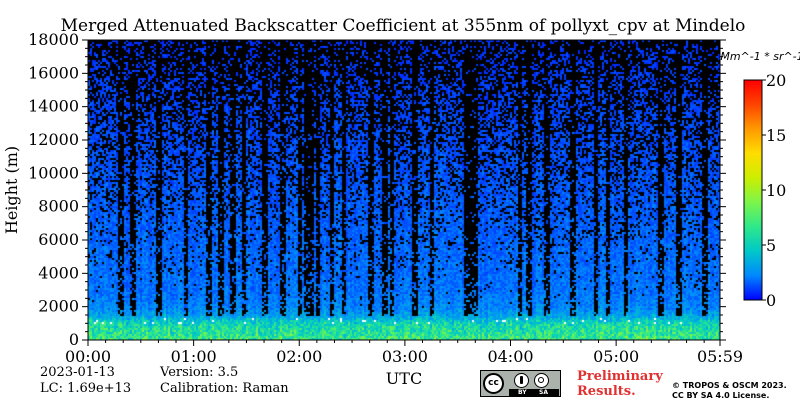 This screenshot has height=401, width=800. I want to click on cc-license-badge: cc BY SA, so click(520, 383).